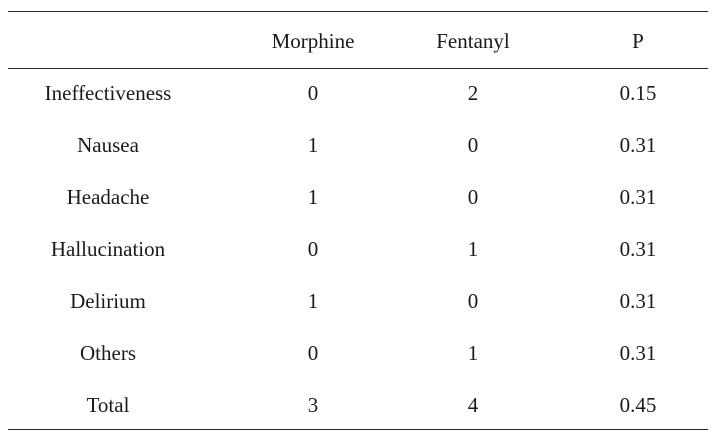  What do you see at coordinates (108, 300) in the screenshot?
I see `row-label: Delirium` at bounding box center [108, 300].